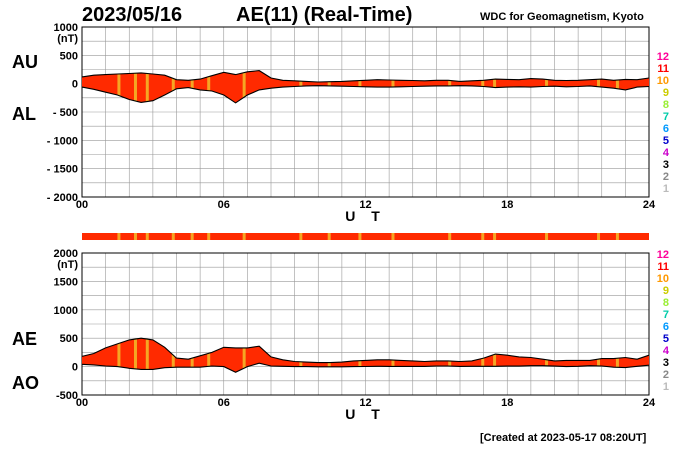 The height and width of the screenshot is (450, 700). I want to click on created-timestamp: [Created at 2023-05-17 08:20UT], so click(563, 438).